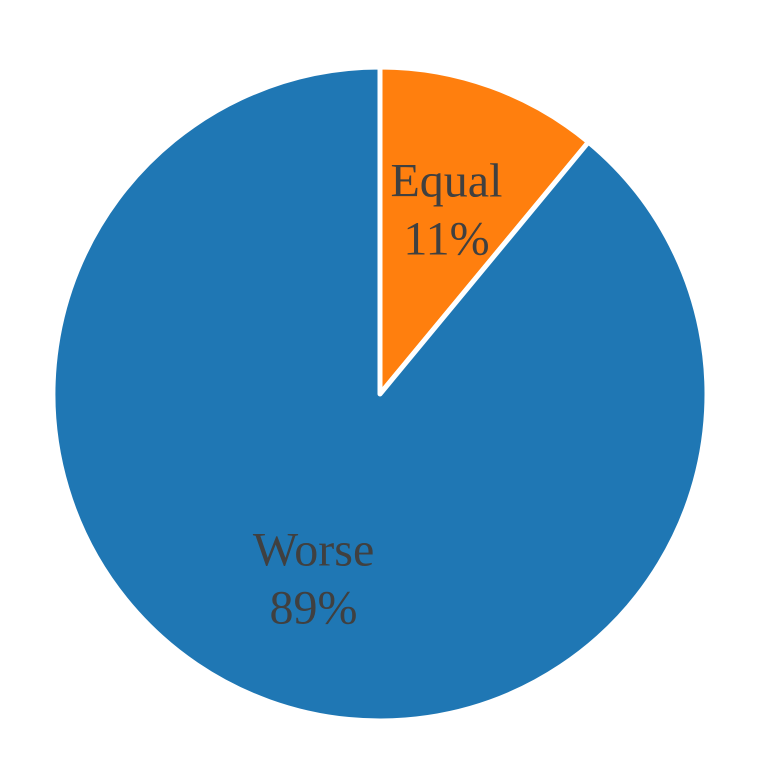 This screenshot has width=760, height=766. What do you see at coordinates (446, 180) in the screenshot?
I see `slice-label-equal: Equal` at bounding box center [446, 180].